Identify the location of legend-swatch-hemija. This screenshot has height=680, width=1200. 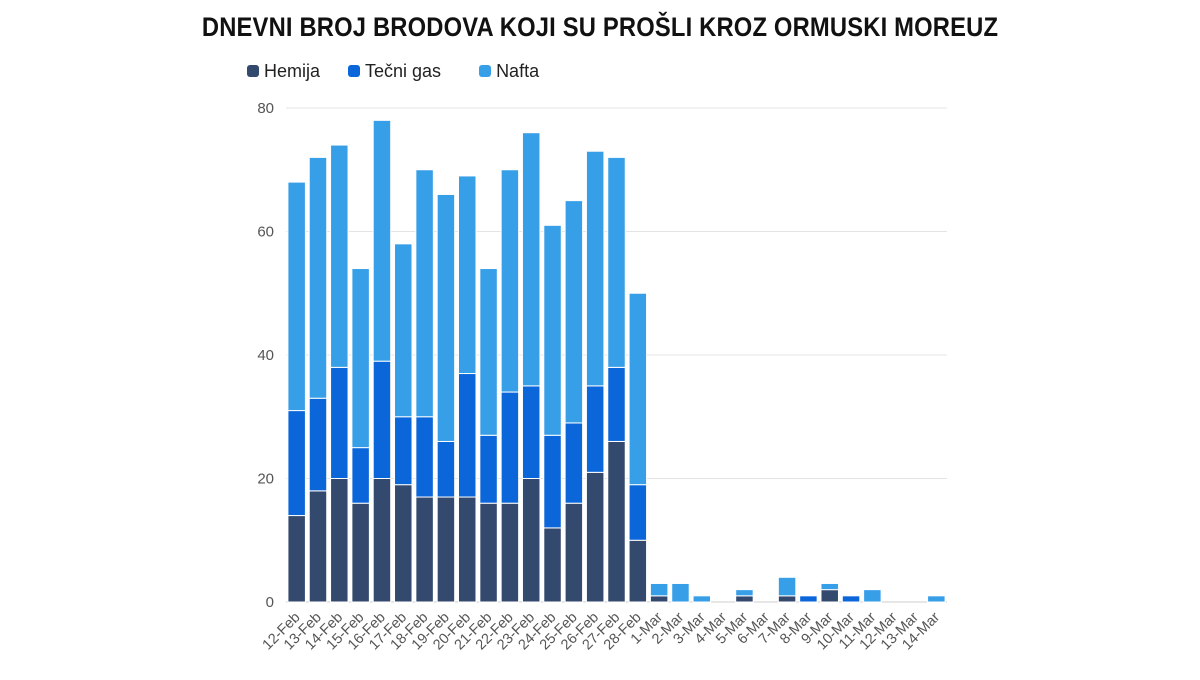
(253, 71).